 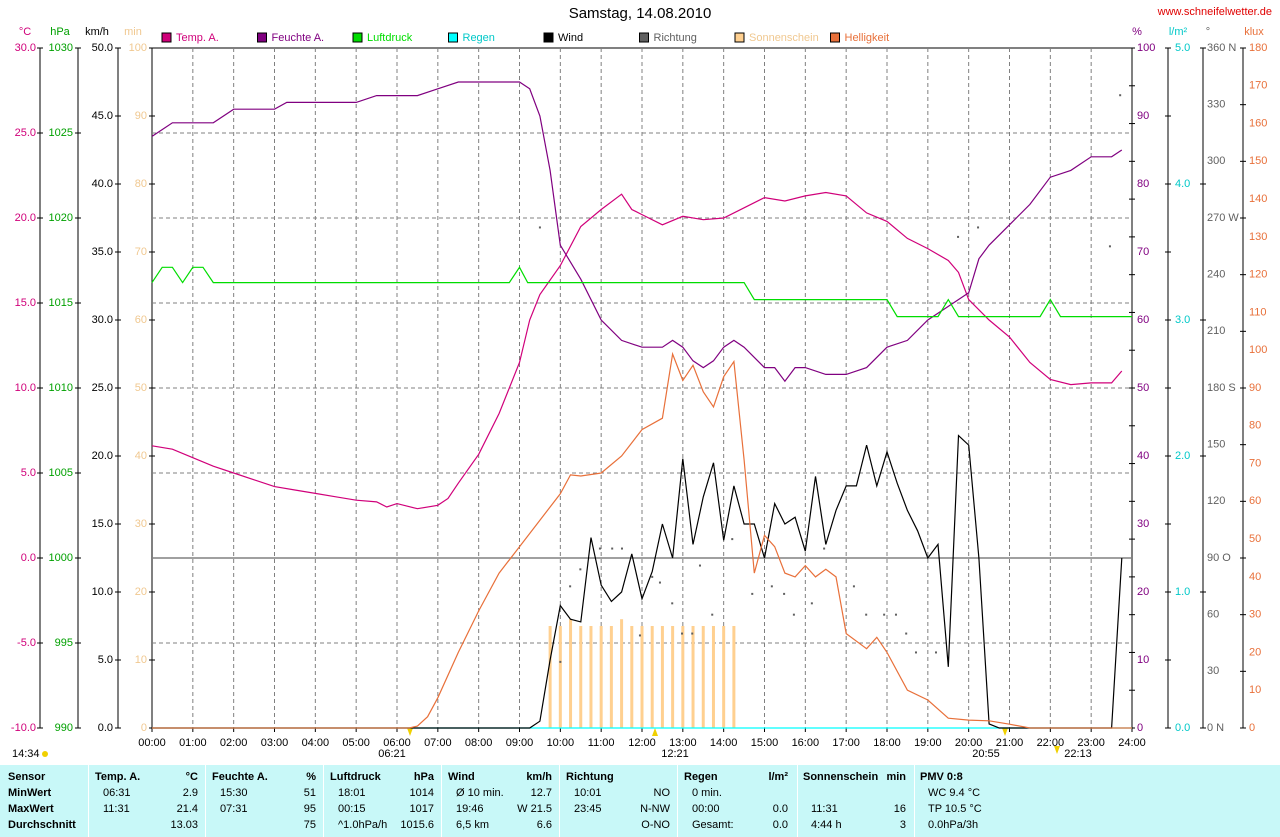 What do you see at coordinates (309, 793) in the screenshot?
I see `cell: 51` at bounding box center [309, 793].